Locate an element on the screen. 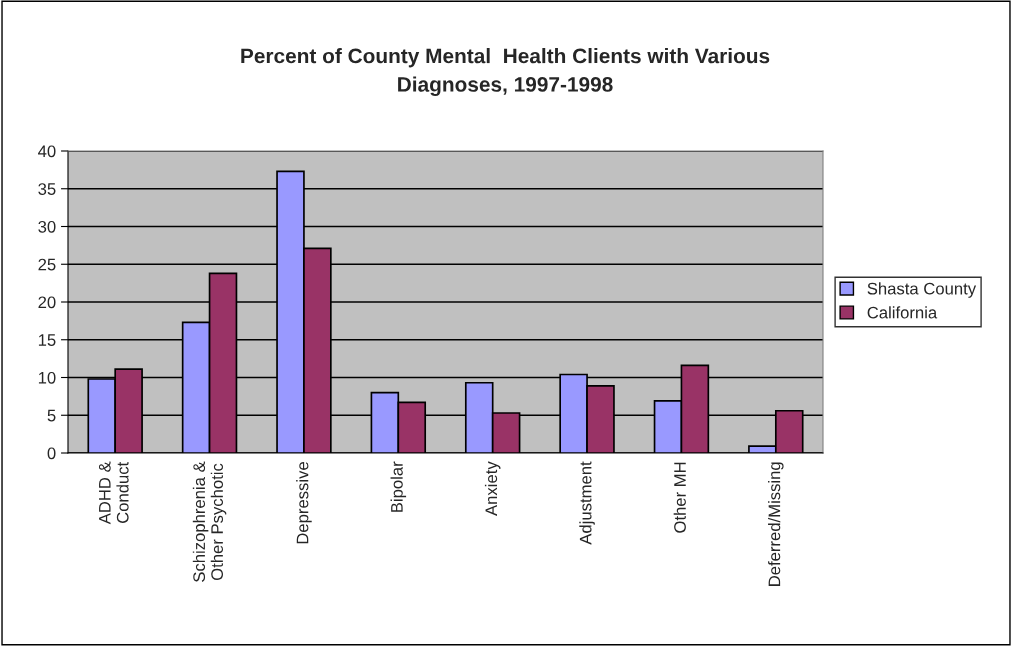 The height and width of the screenshot is (646, 1012). x-tick-label: ADHD & Conduct is located at coordinates (113, 493).